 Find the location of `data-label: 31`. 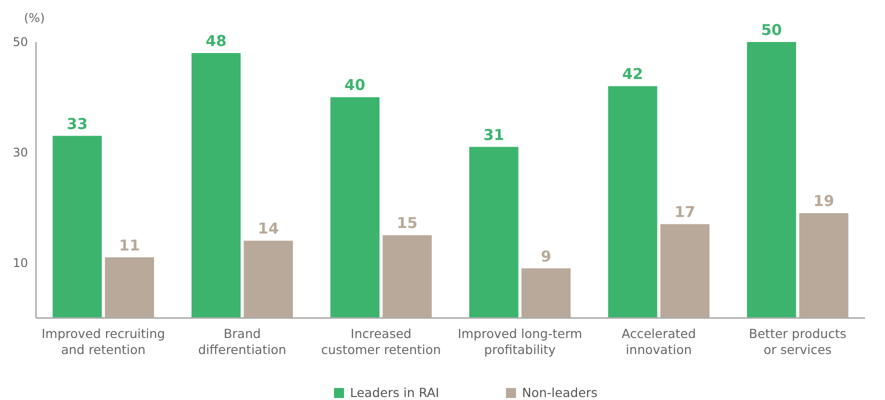

data-label: 31 is located at coordinates (493, 135).